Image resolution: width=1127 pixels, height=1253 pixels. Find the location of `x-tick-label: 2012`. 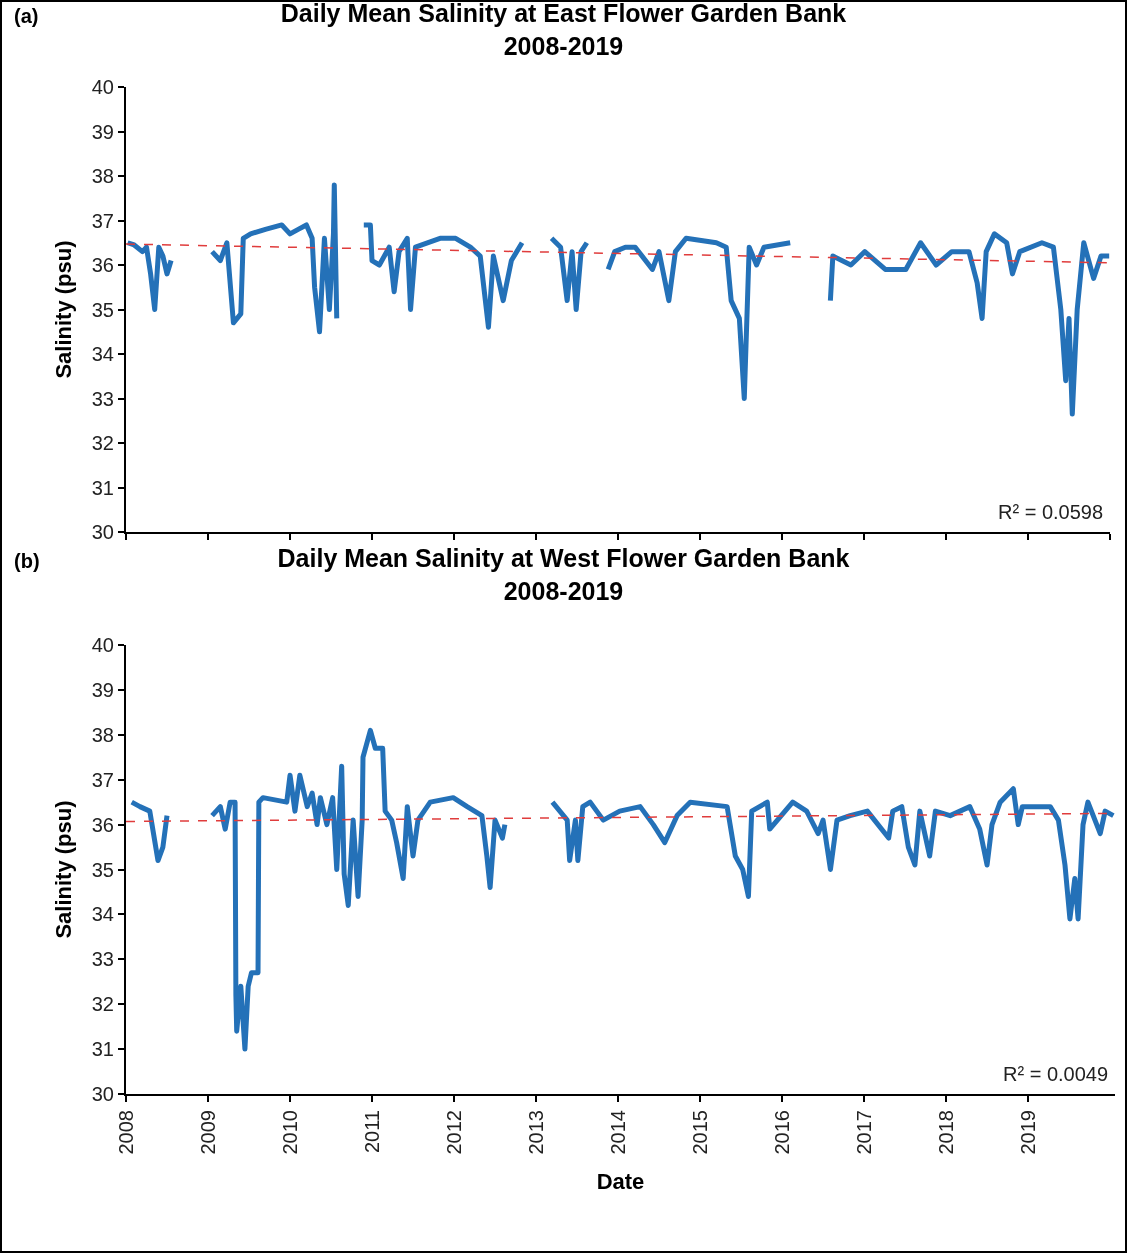

x-tick-label: 2012 is located at coordinates (453, 1132).